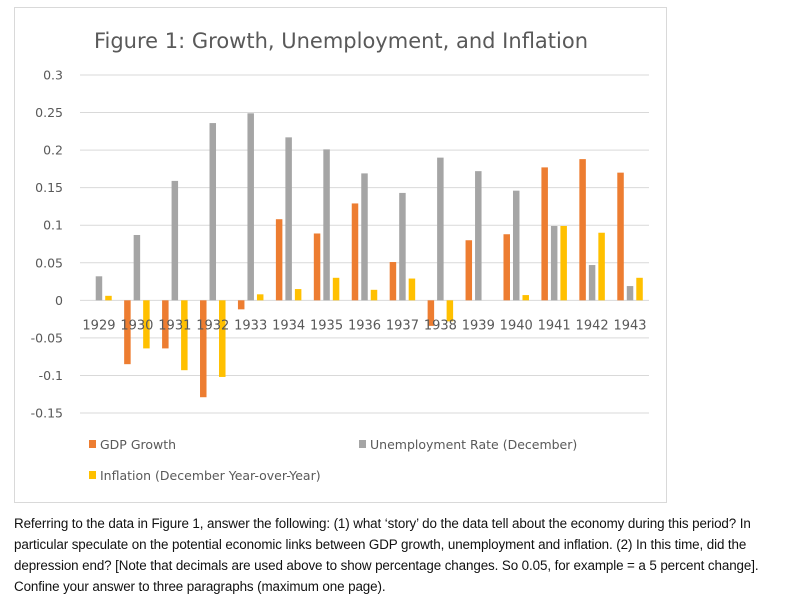 The image size is (800, 602). I want to click on bar-gdp-growth-1940, so click(506, 267).